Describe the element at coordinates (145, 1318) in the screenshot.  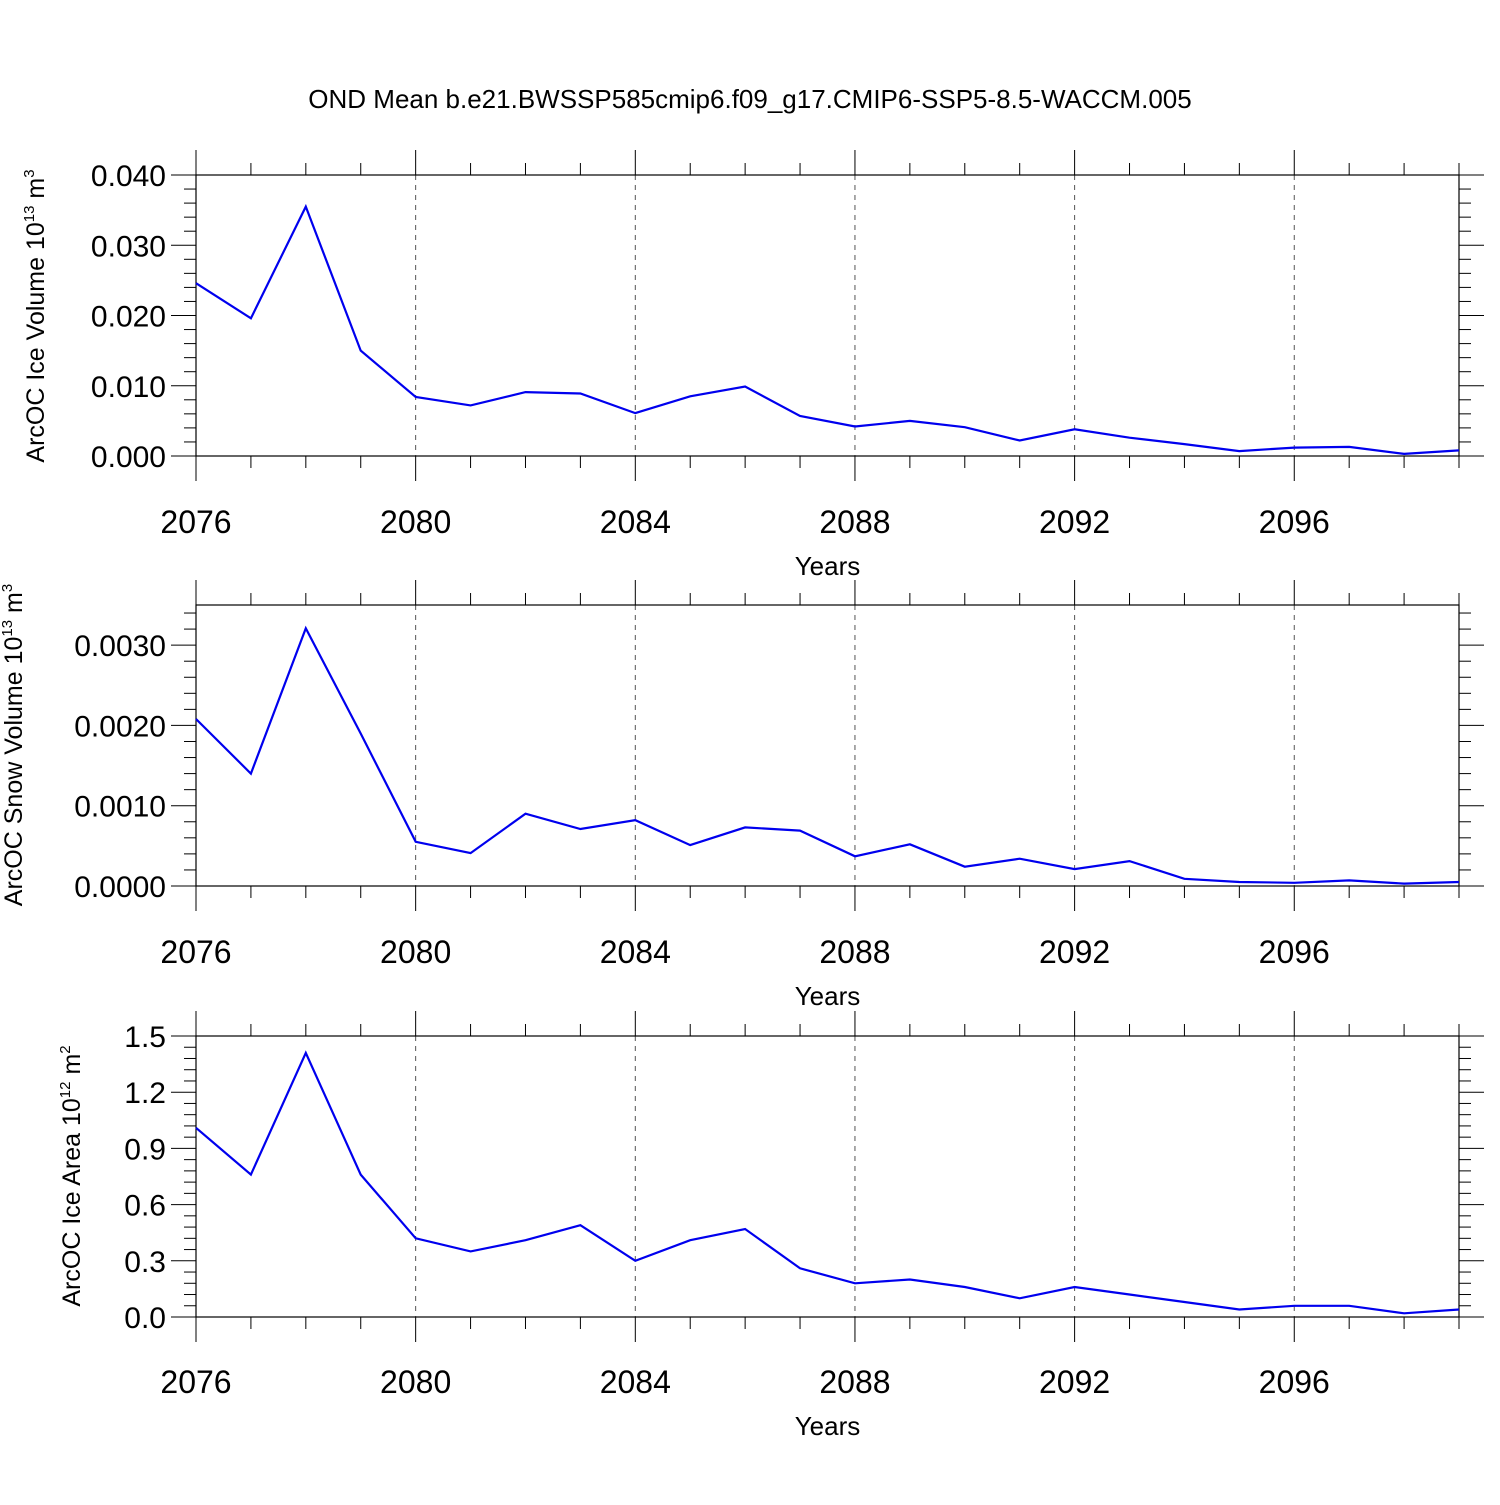
I see `y-tick-label: 0.0` at that location.